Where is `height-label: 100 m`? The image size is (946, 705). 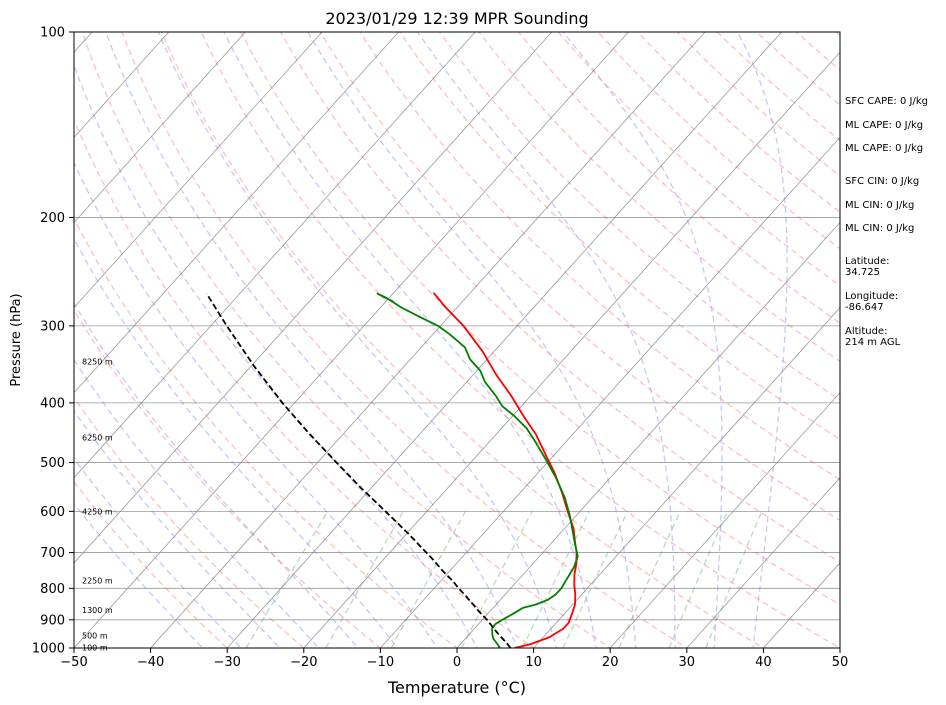 height-label: 100 m is located at coordinates (95, 647).